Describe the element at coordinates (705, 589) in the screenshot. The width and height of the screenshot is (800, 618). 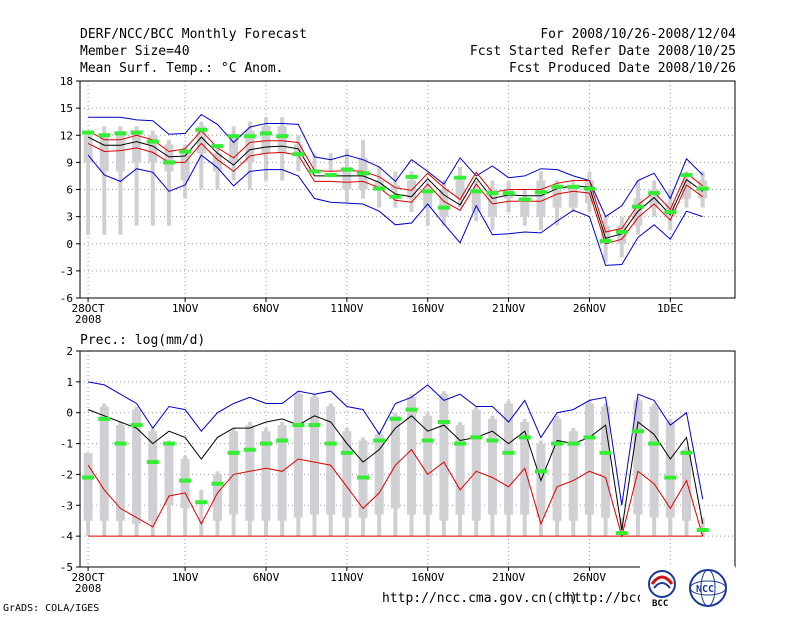
I see `ncc-logo-label: NCC` at that location.